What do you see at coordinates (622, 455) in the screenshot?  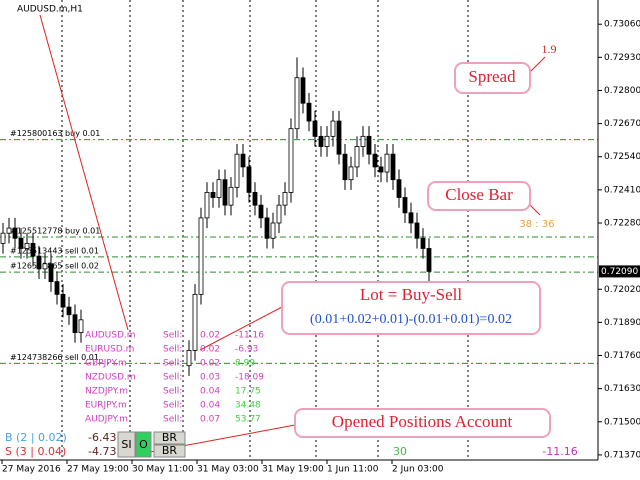 I see `y-tick-label: 0.71370` at bounding box center [622, 455].